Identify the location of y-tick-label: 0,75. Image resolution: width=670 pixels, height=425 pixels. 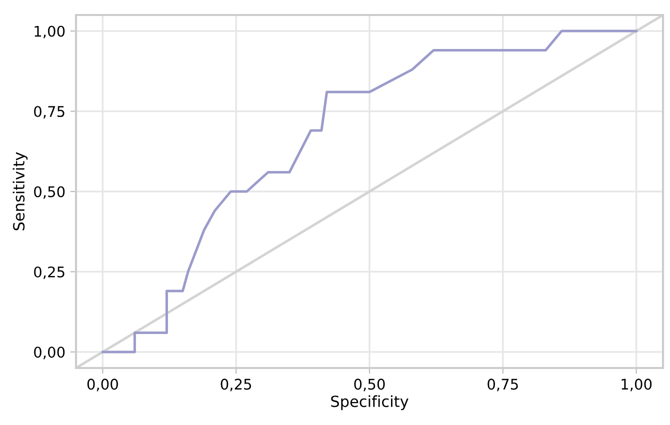
(49, 112).